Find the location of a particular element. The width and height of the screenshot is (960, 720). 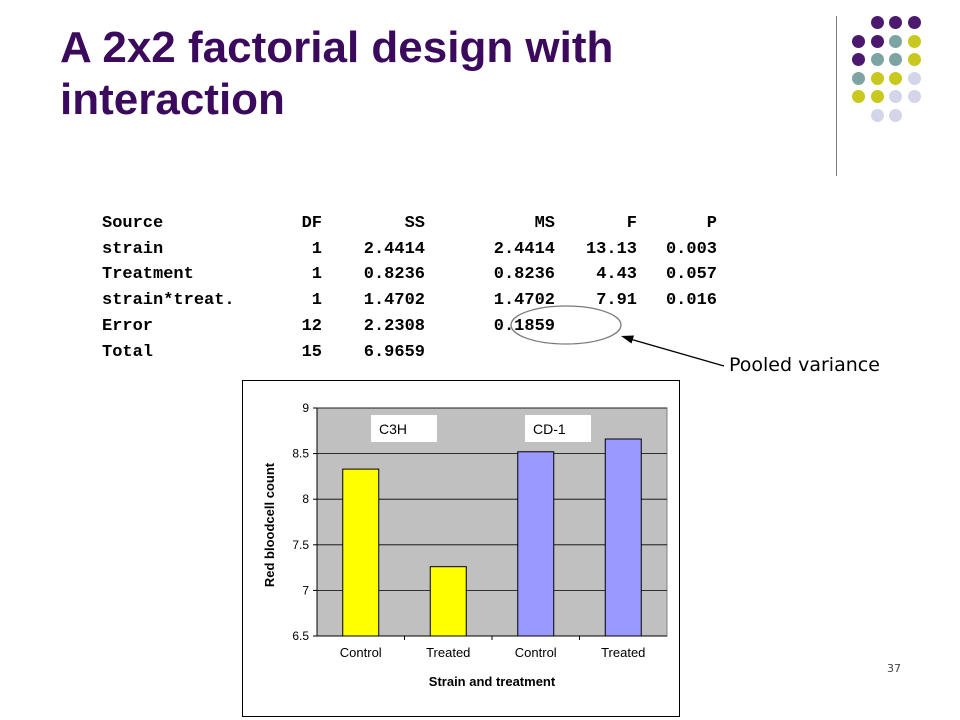

anova-header-cell: P is located at coordinates (711, 223).